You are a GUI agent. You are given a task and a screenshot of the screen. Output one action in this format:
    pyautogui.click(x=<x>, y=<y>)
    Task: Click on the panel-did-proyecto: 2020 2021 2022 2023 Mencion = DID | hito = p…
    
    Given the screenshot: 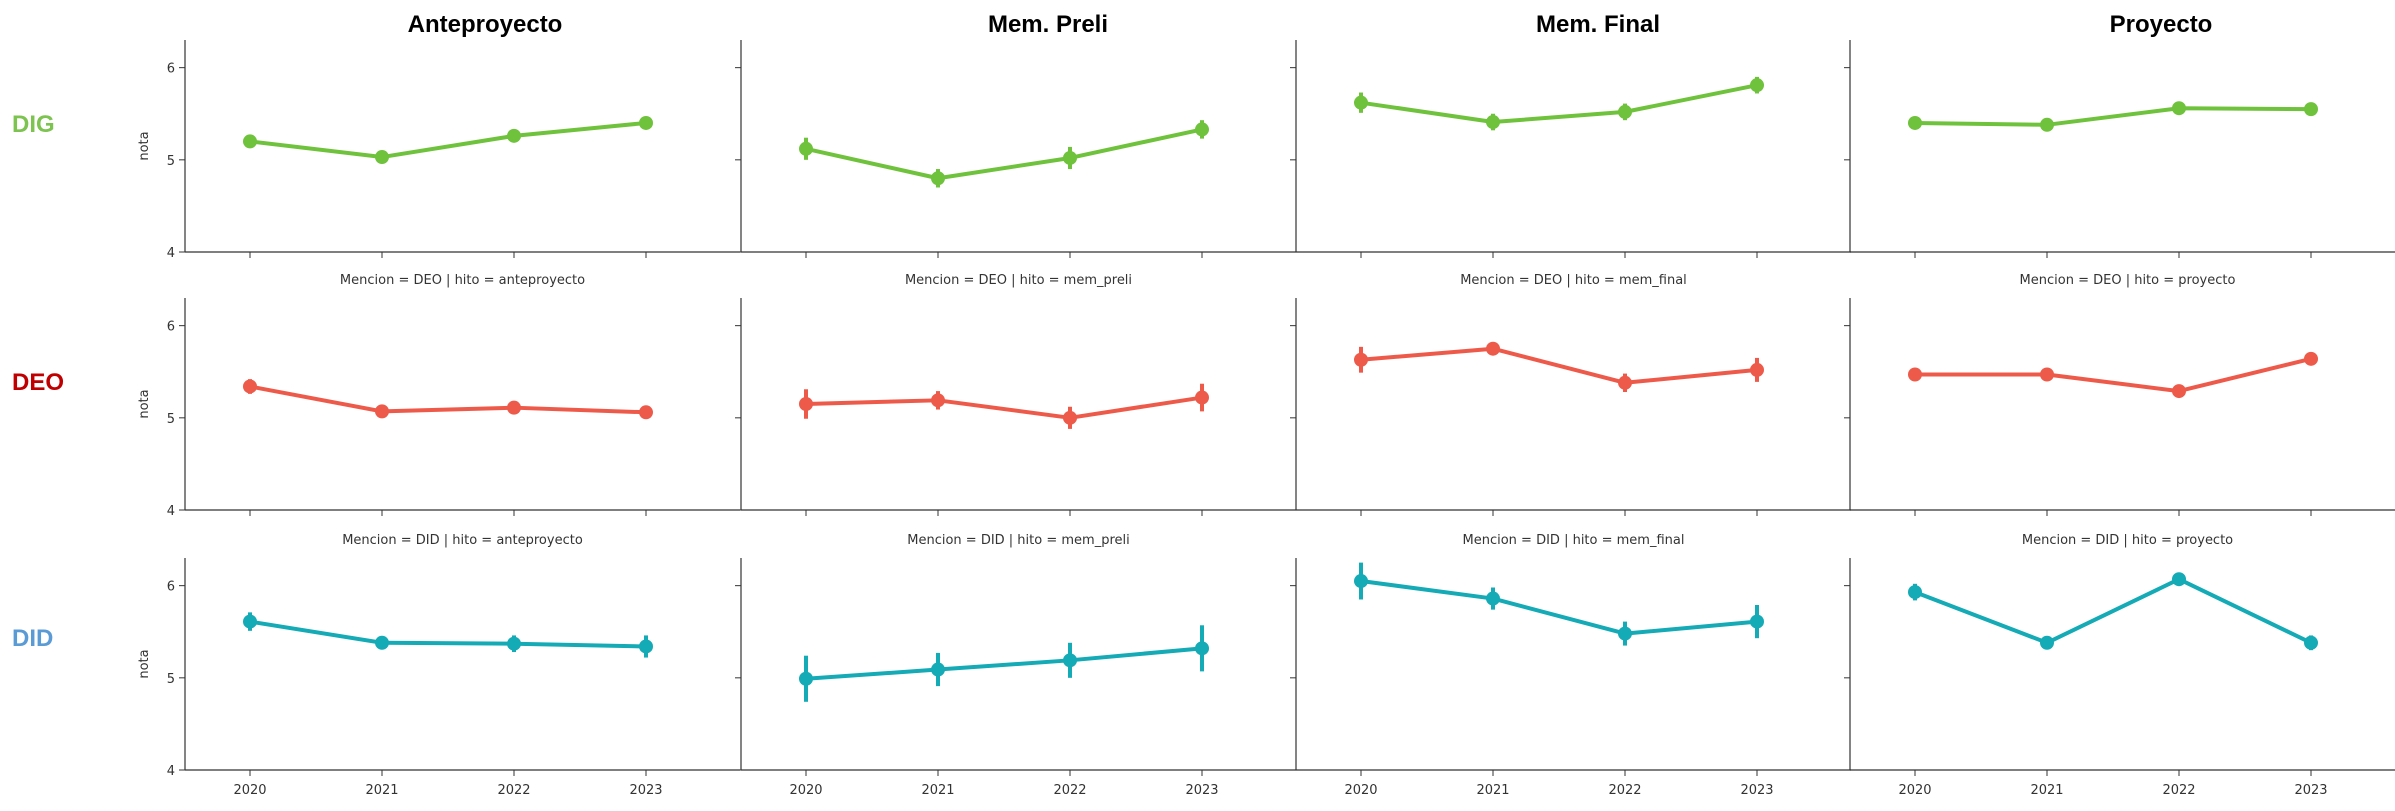 What is the action you would take?
    pyautogui.click(x=2119, y=665)
    